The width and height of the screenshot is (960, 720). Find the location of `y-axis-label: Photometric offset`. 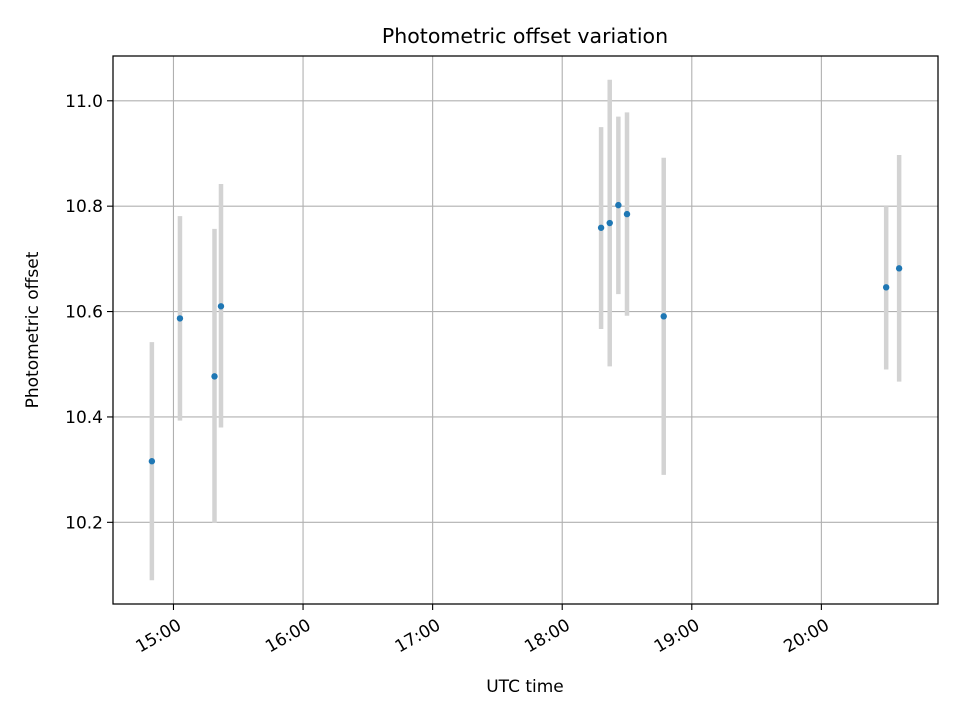

y-axis-label: Photometric offset is located at coordinates (33, 329).